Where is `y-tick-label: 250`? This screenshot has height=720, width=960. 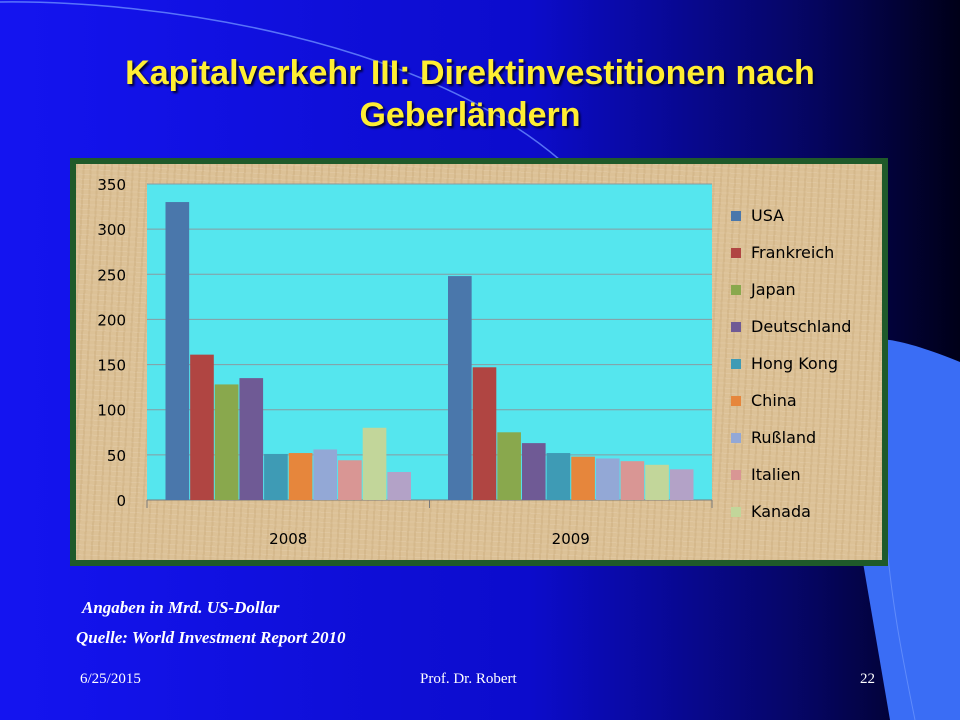 y-tick-label: 250 is located at coordinates (111, 275).